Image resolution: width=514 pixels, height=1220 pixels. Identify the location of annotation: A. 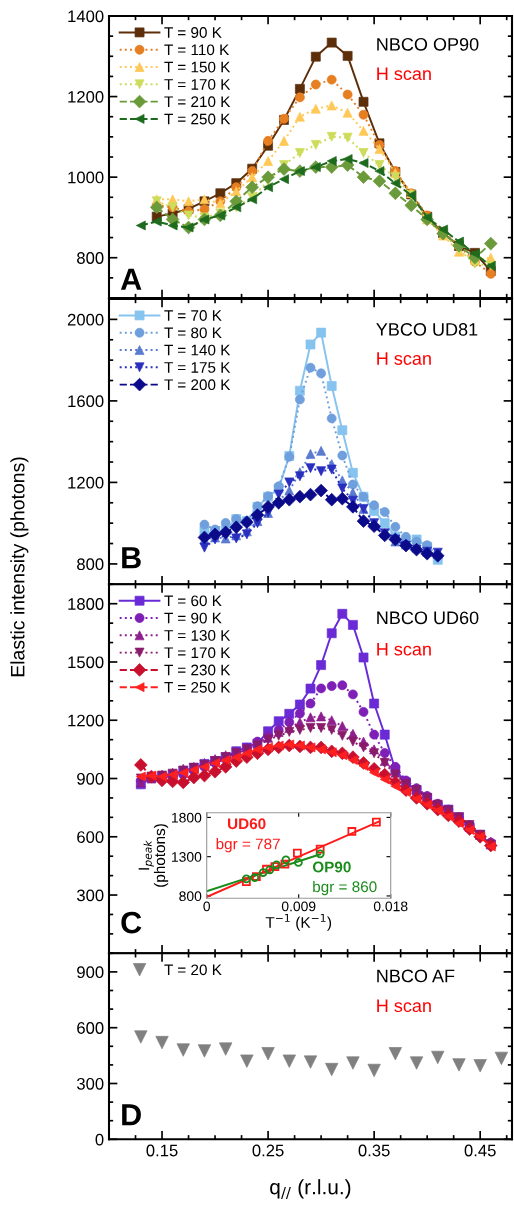
(131, 279).